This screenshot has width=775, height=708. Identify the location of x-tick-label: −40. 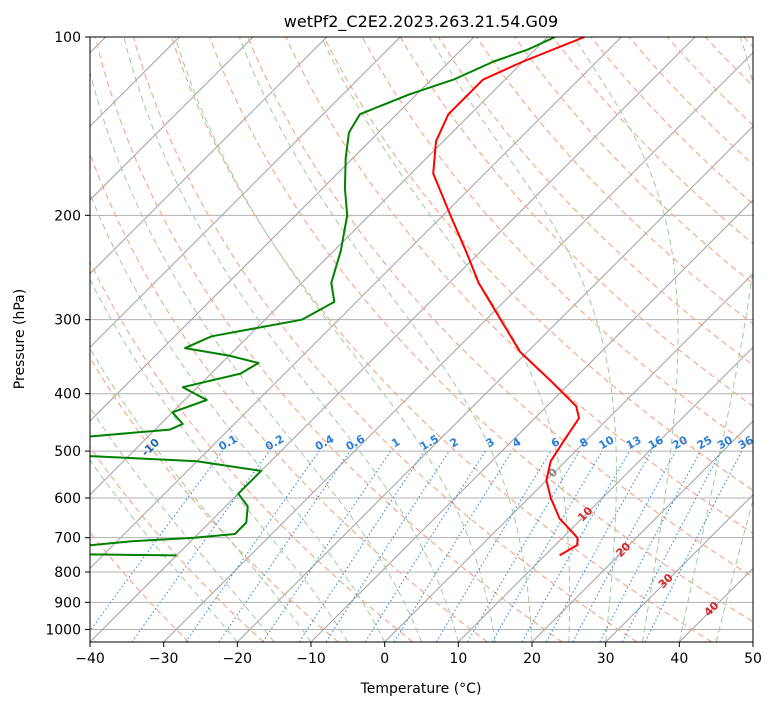
(90, 659).